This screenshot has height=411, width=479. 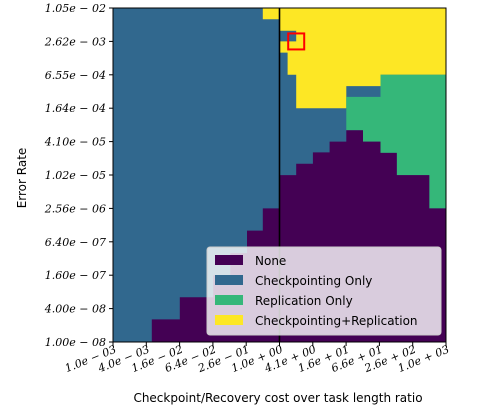 What do you see at coordinates (304, 301) in the screenshot?
I see `legend-label: Replication Only` at bounding box center [304, 301].